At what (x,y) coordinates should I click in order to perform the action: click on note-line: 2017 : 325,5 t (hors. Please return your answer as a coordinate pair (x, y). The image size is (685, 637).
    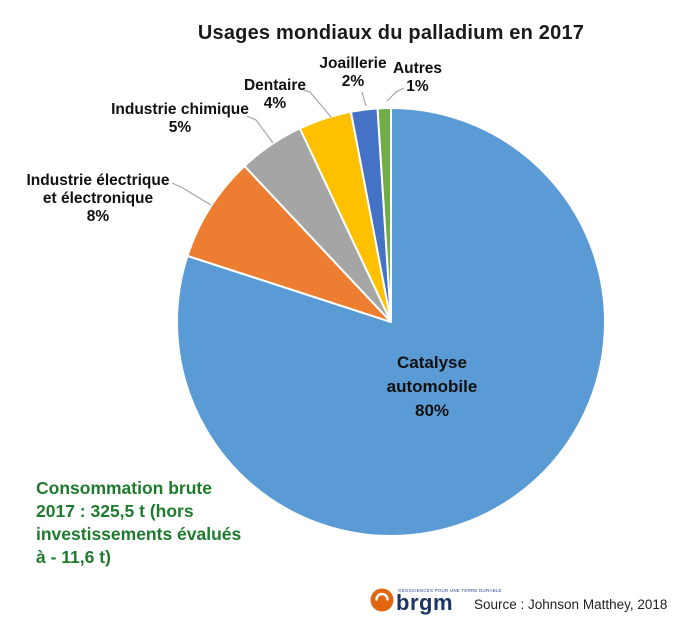
    Looking at the image, I should click on (115, 511).